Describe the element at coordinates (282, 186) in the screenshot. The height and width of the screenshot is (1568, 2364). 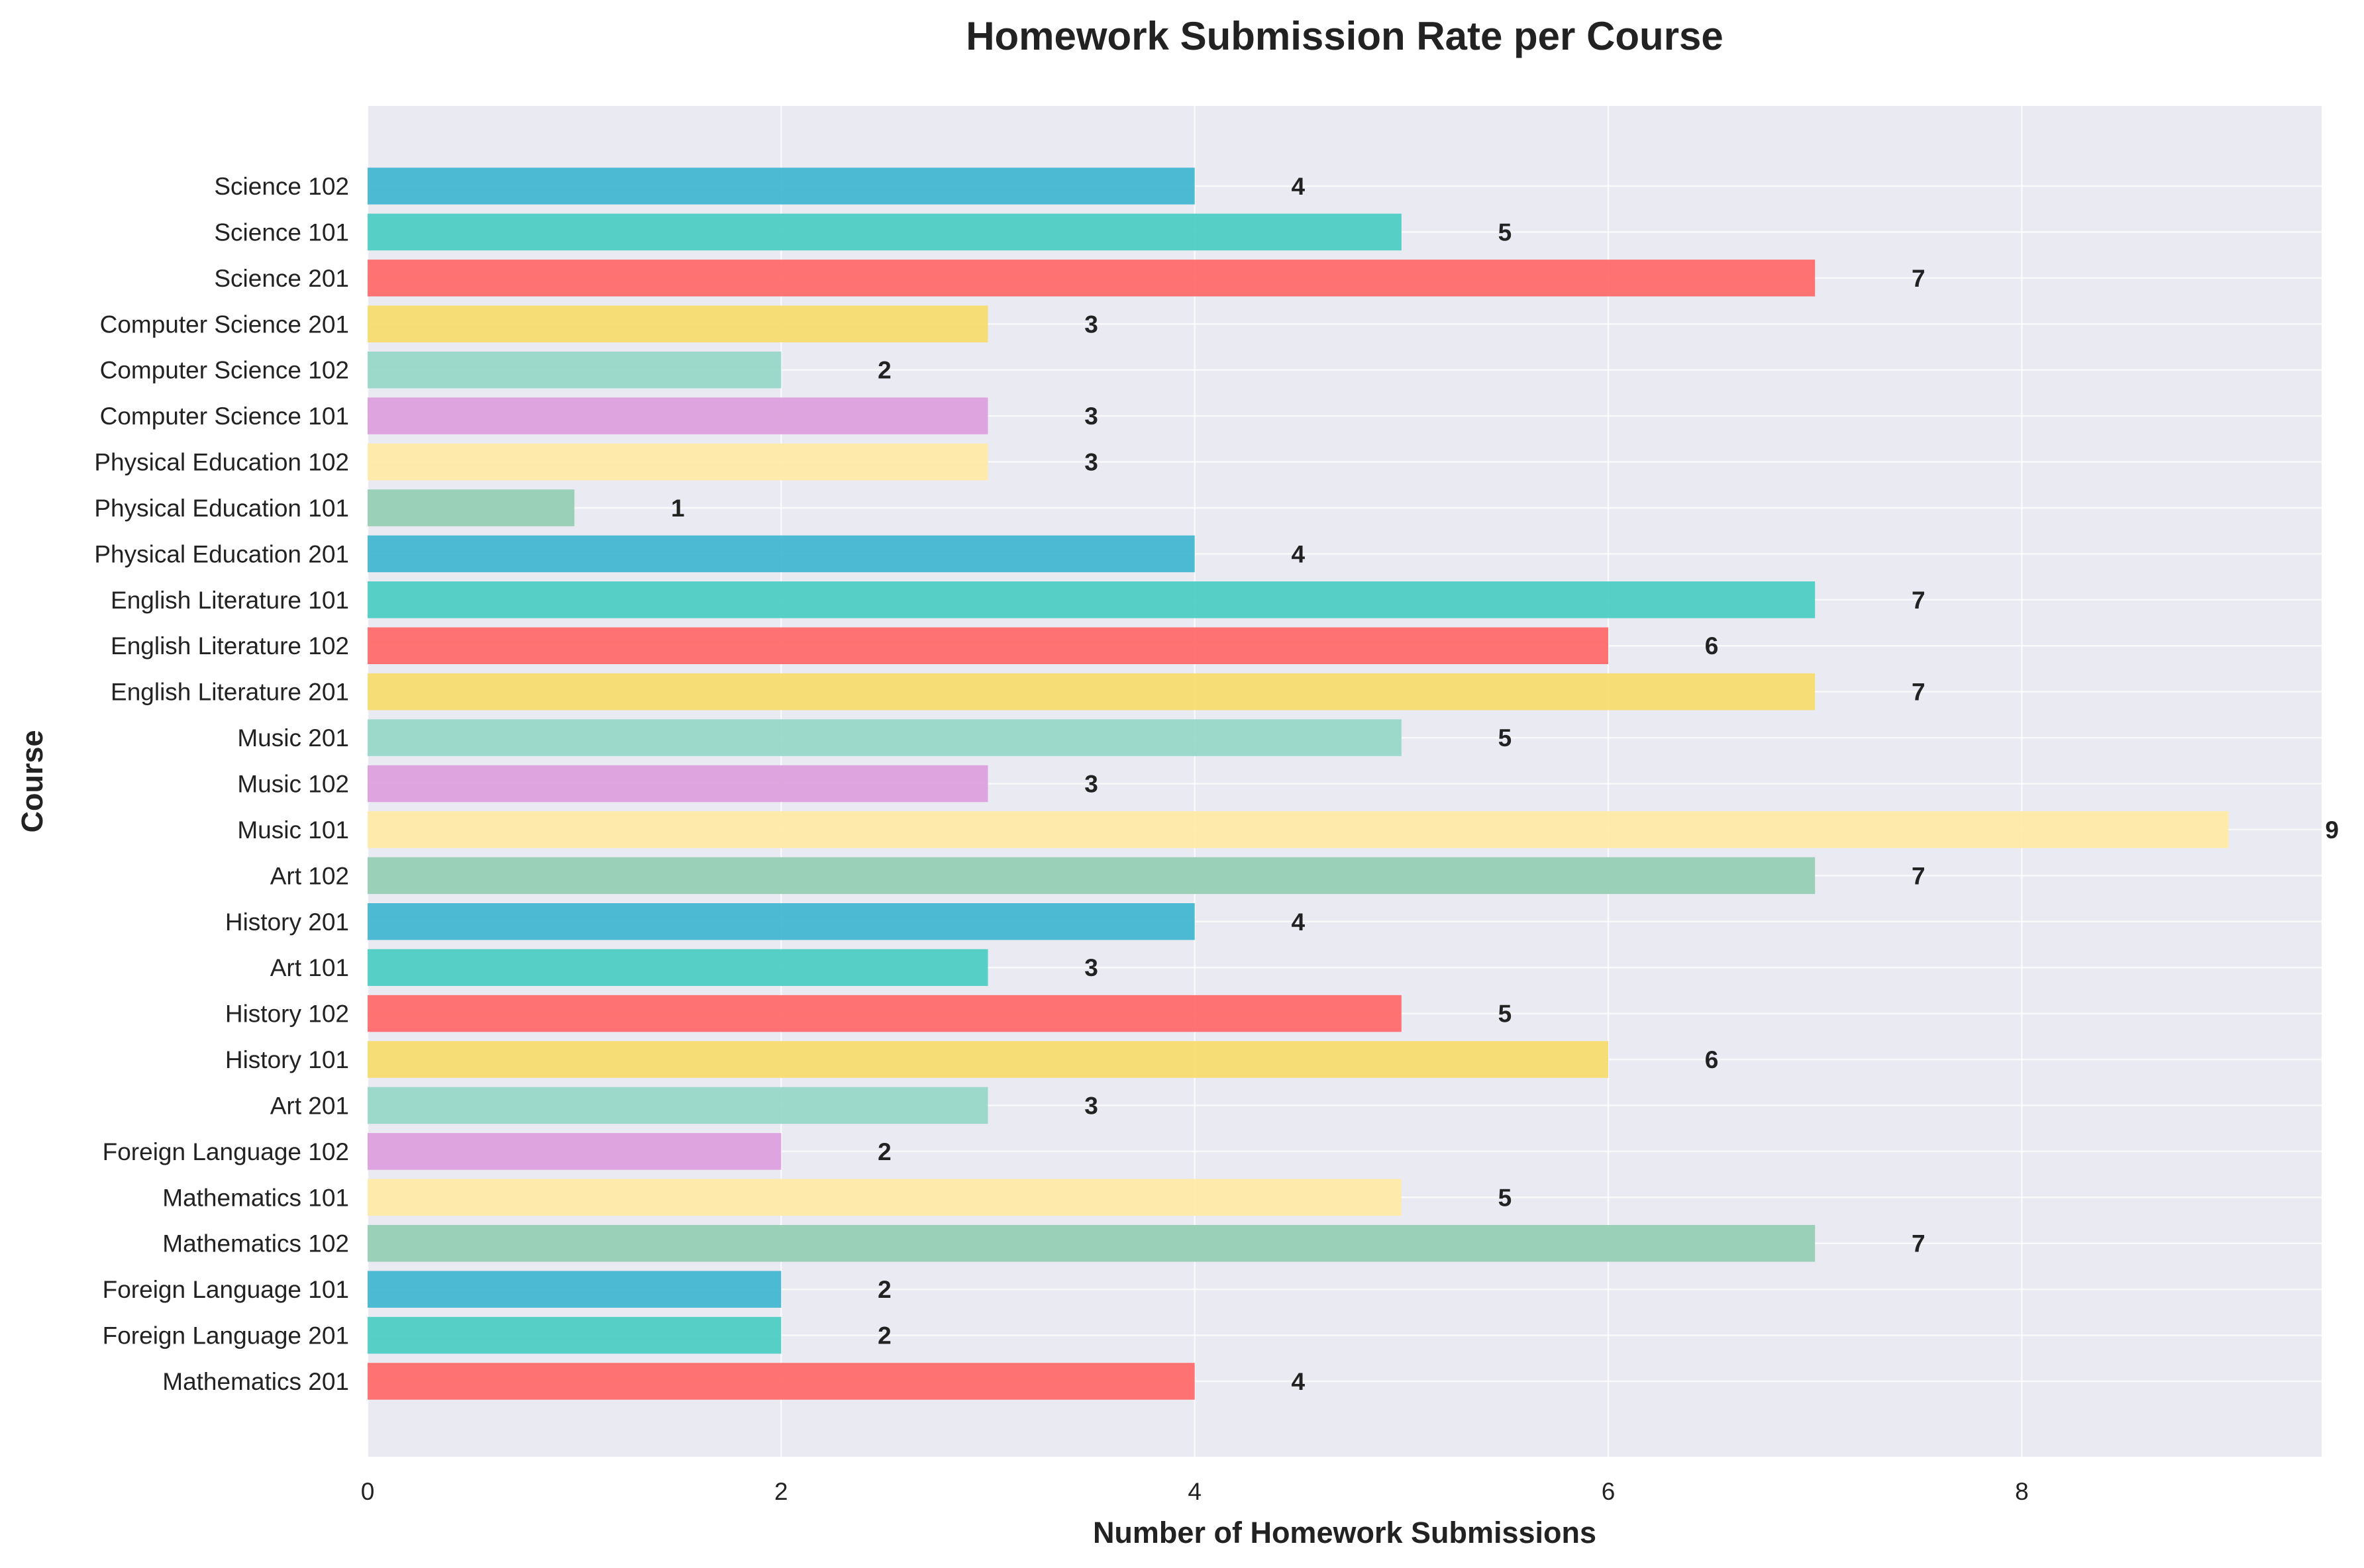
I see `y-tick-label: Science 102` at that location.